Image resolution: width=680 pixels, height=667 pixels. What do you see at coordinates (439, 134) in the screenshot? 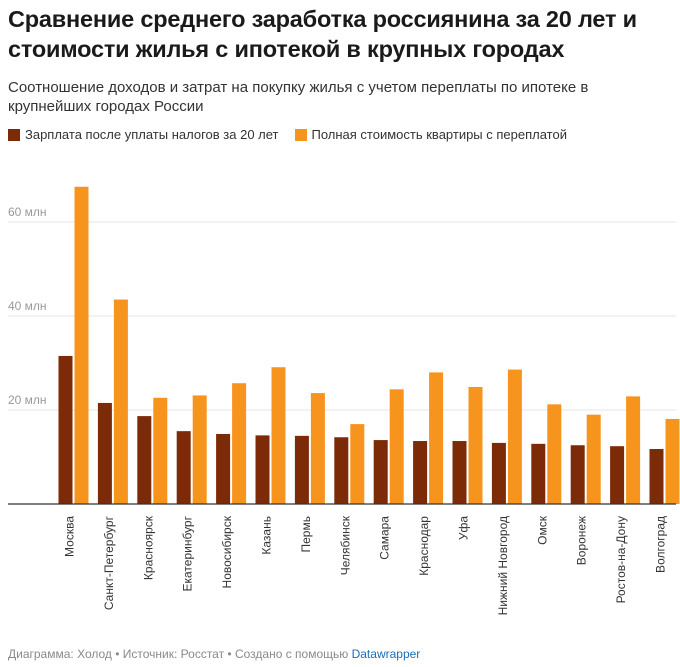
I see `legend-label-apartment: Полная стоимость квартиры с переплатой` at bounding box center [439, 134].